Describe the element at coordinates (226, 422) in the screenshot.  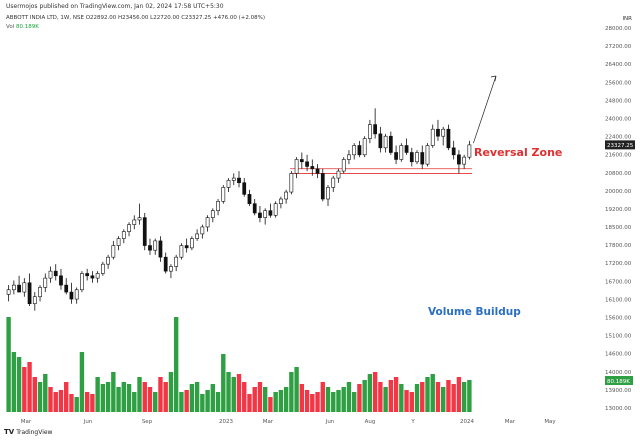
I see `x-tick-label: 2023` at that location.